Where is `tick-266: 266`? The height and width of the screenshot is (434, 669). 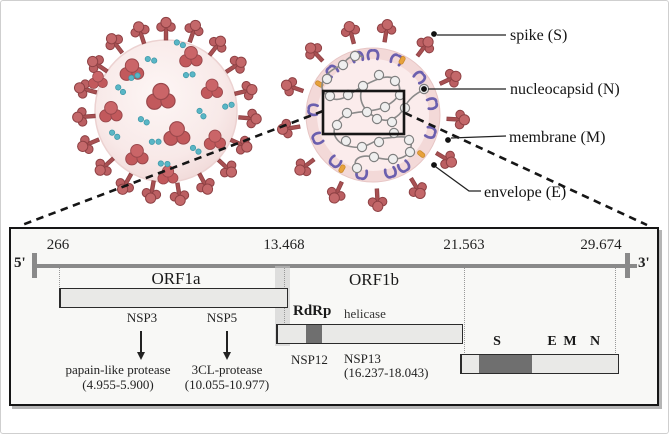
tick-266: 266 is located at coordinates (58, 245).